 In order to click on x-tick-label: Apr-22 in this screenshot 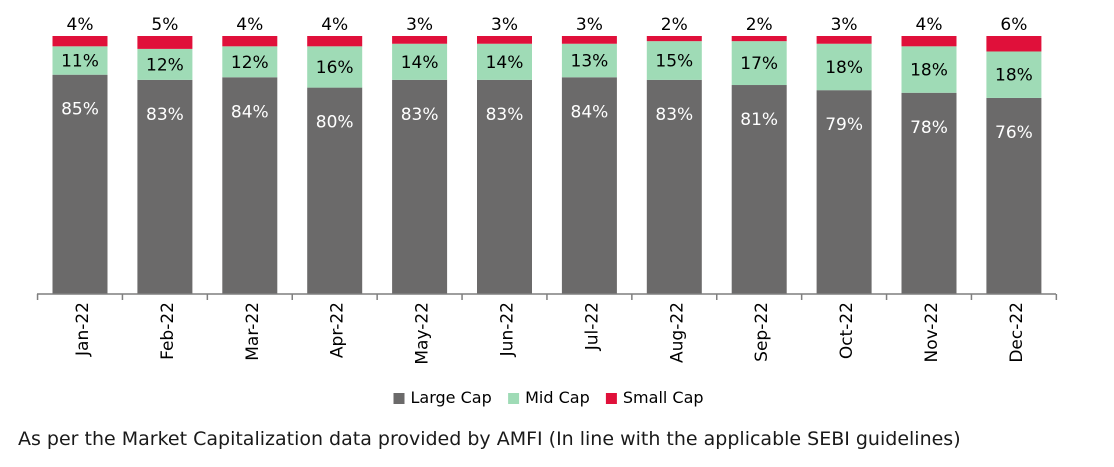, I will do `click(338, 330)`.